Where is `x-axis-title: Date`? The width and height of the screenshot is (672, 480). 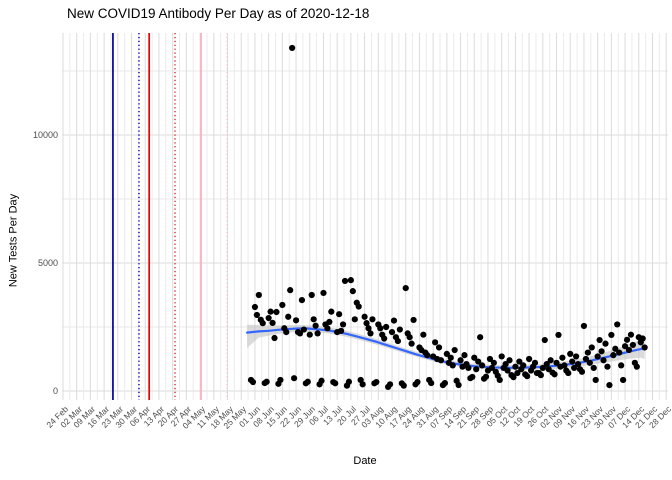
x-axis-title: Date is located at coordinates (365, 461).